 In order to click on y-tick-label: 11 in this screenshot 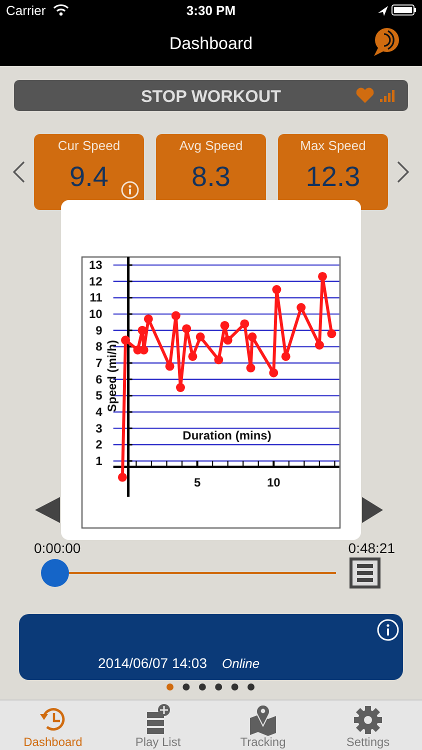, I will do `click(96, 297)`.